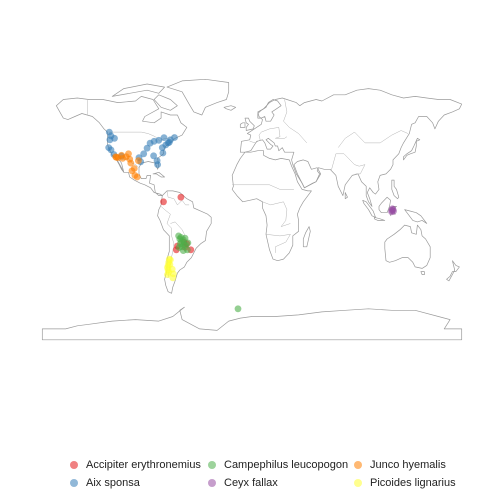 The image size is (504, 504). I want to click on legend-item-picoides-lignarius: Picoides lignarius, so click(405, 483).